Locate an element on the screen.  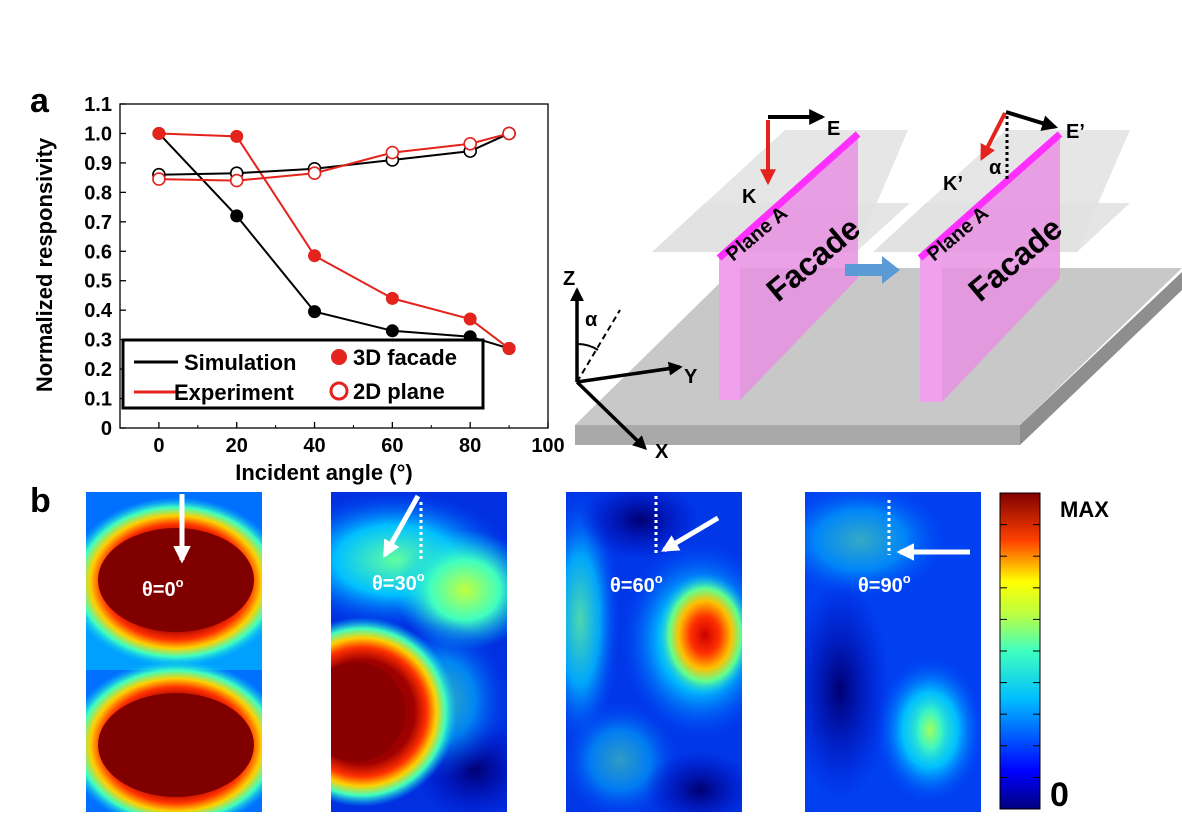
right-plane-a-edge is located at coordinates (990, 196).